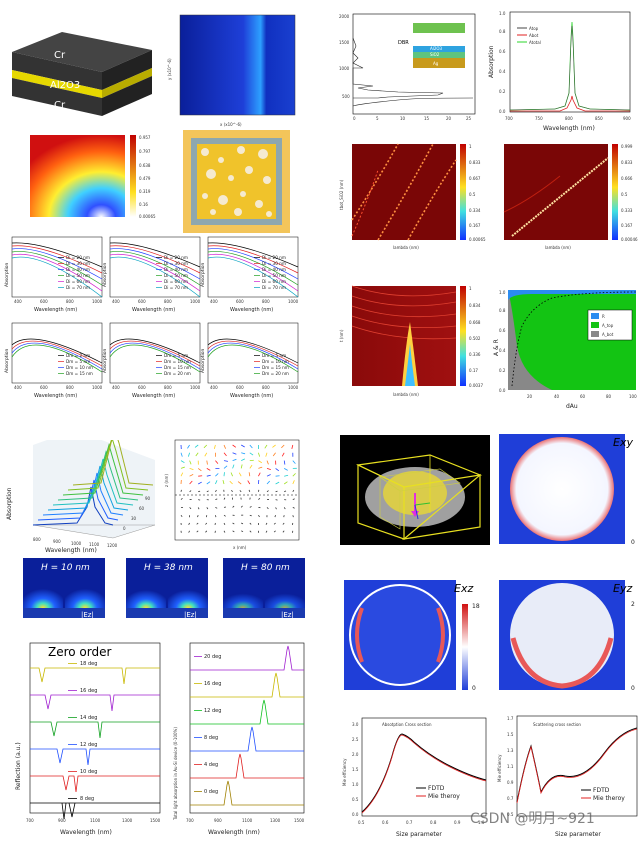 This screenshot has height=841, width=641. What do you see at coordinates (535, 42) in the screenshot?
I see `legend-atotal: Atotal` at bounding box center [535, 42].